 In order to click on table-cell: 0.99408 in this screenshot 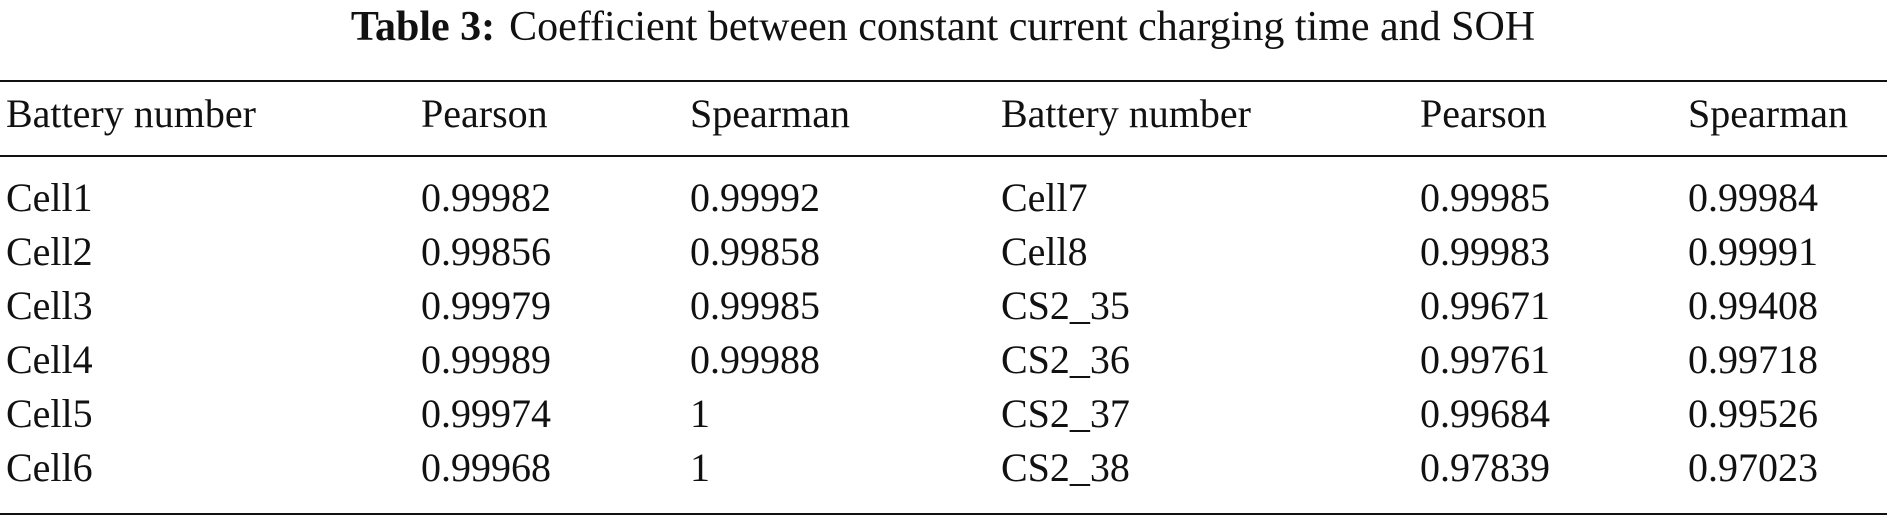, I will do `click(1753, 305)`.